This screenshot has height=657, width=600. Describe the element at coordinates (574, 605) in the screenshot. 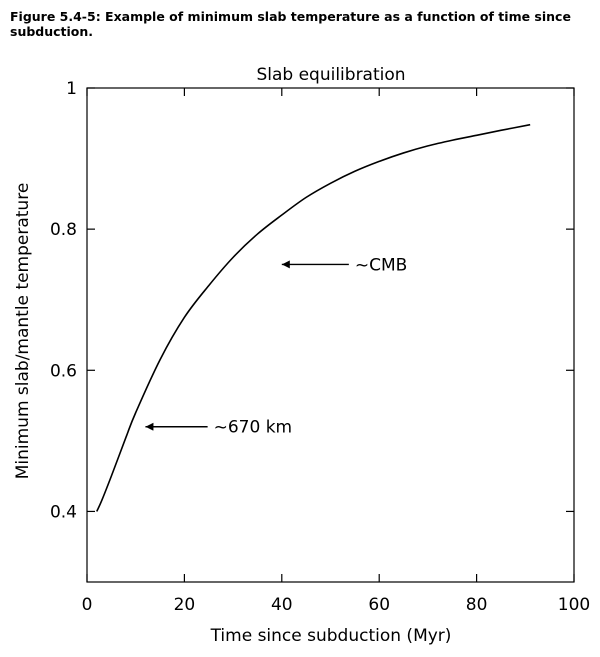

I see `x-tick-label: 100` at that location.